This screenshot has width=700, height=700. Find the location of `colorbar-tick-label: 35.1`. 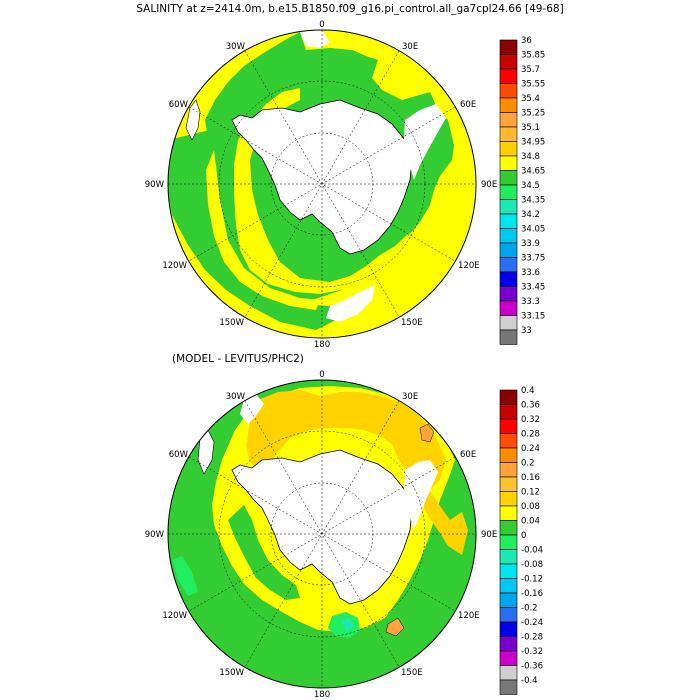

colorbar-tick-label: 35.1 is located at coordinates (530, 128).